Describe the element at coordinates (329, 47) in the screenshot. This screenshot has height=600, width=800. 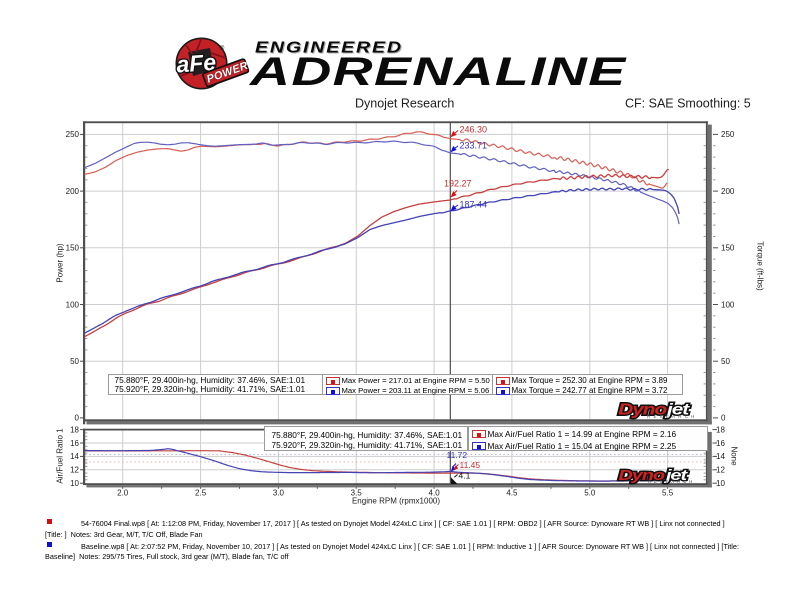
I see `svg-text: ENGINEERED` at that location.